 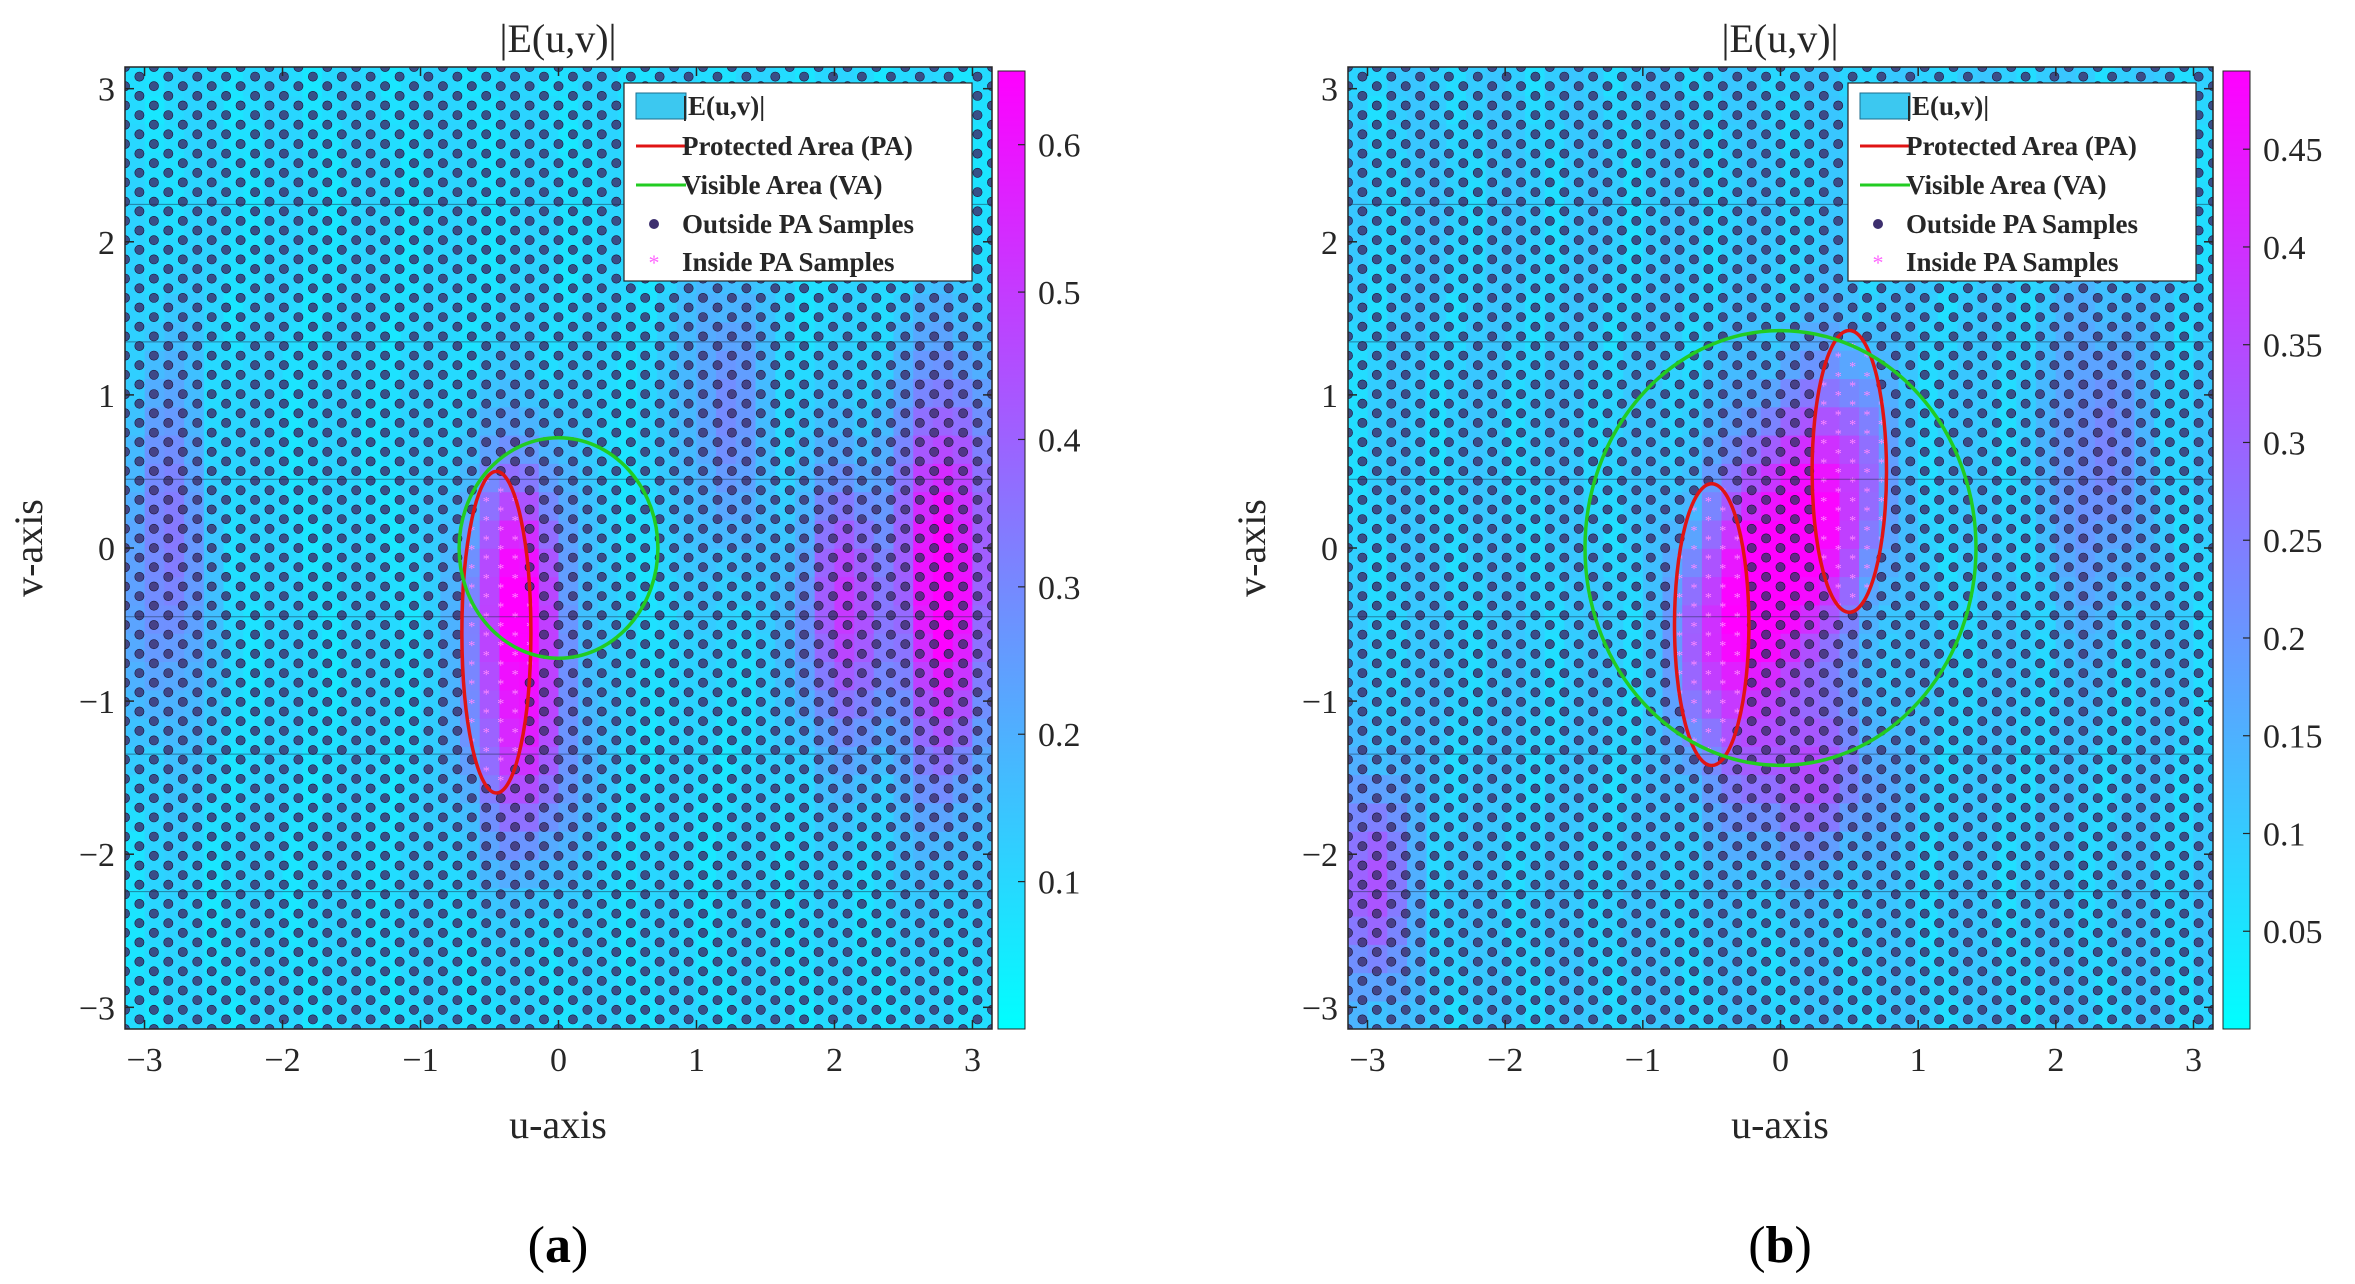 I want to click on y-tick-label: −3, so click(x=97, y=1008).